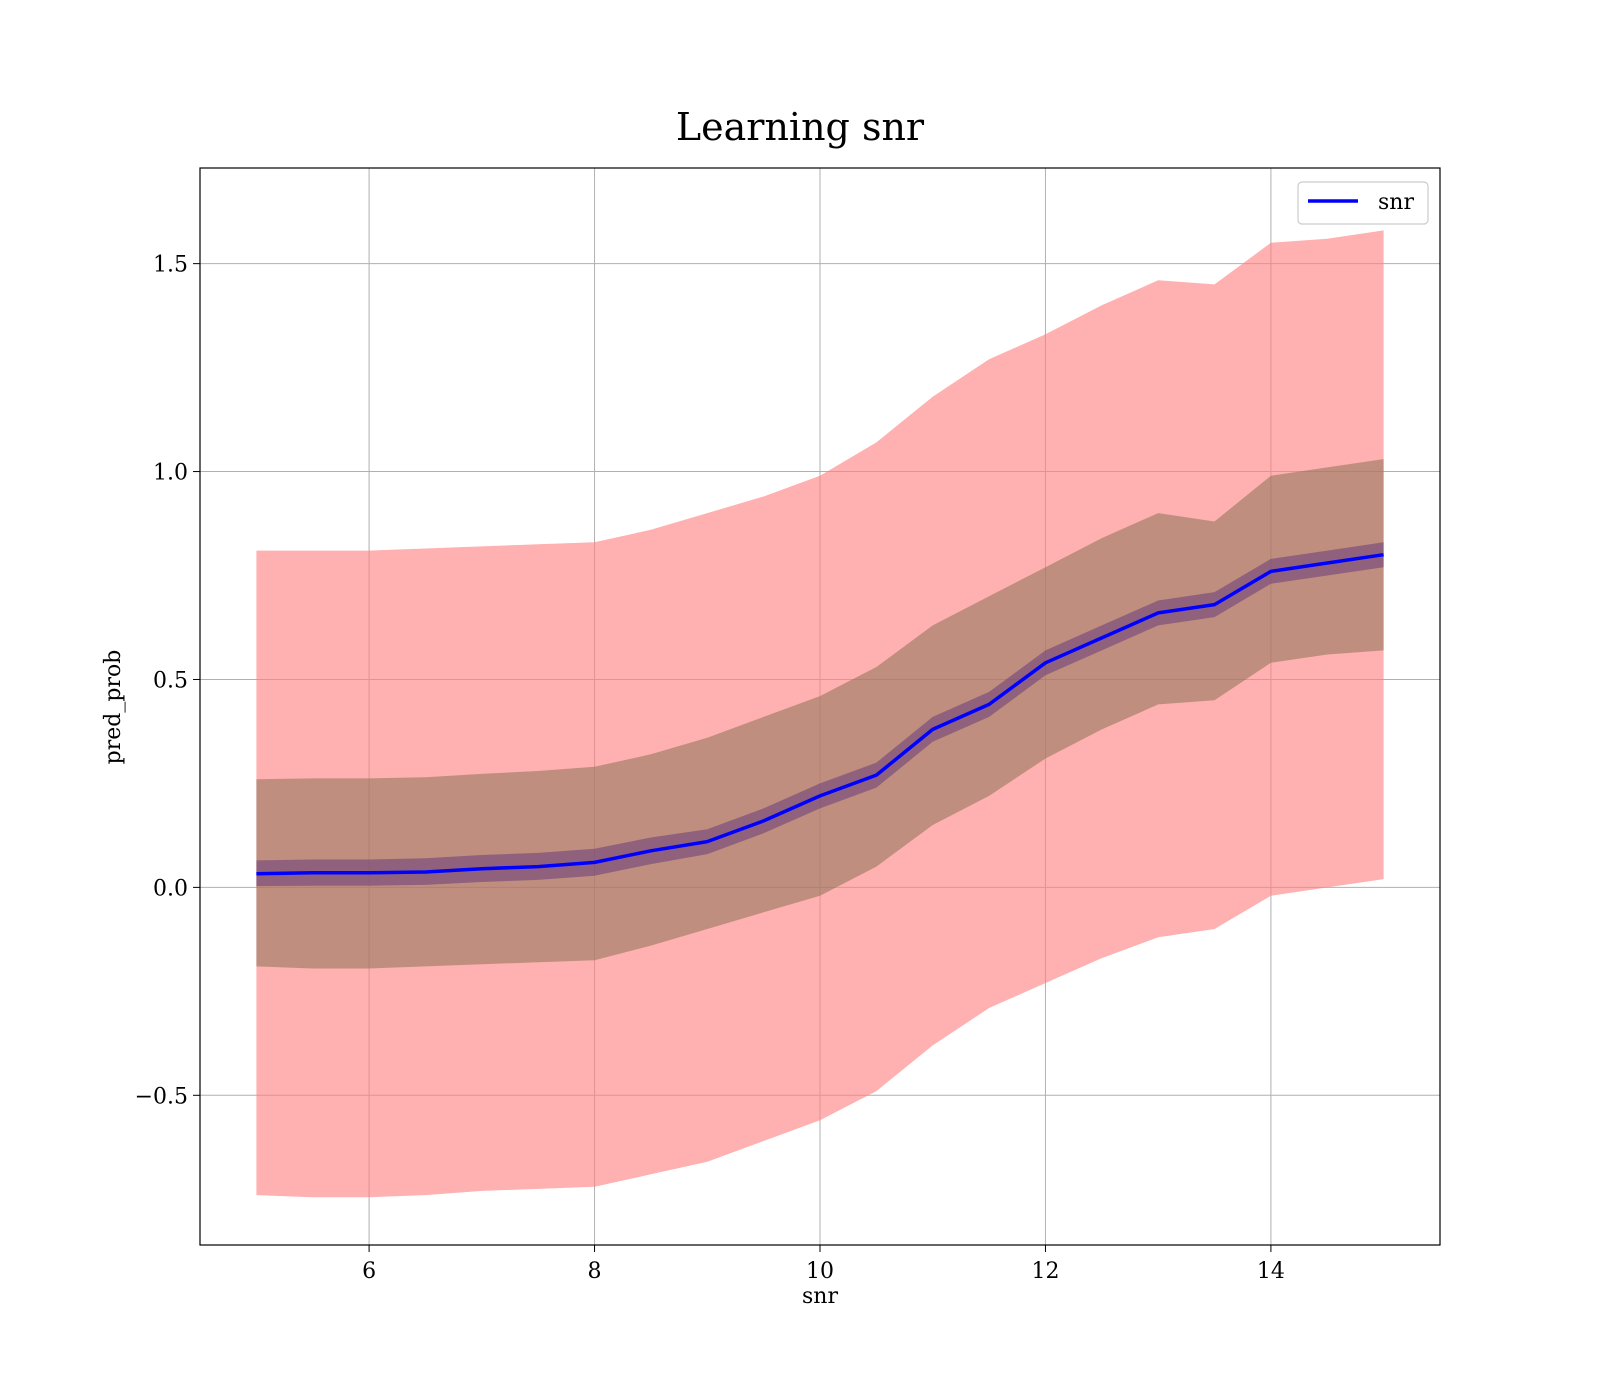 The image size is (1600, 1400). What do you see at coordinates (170, 888) in the screenshot?
I see `y-tick-label-1: 0.0` at bounding box center [170, 888].